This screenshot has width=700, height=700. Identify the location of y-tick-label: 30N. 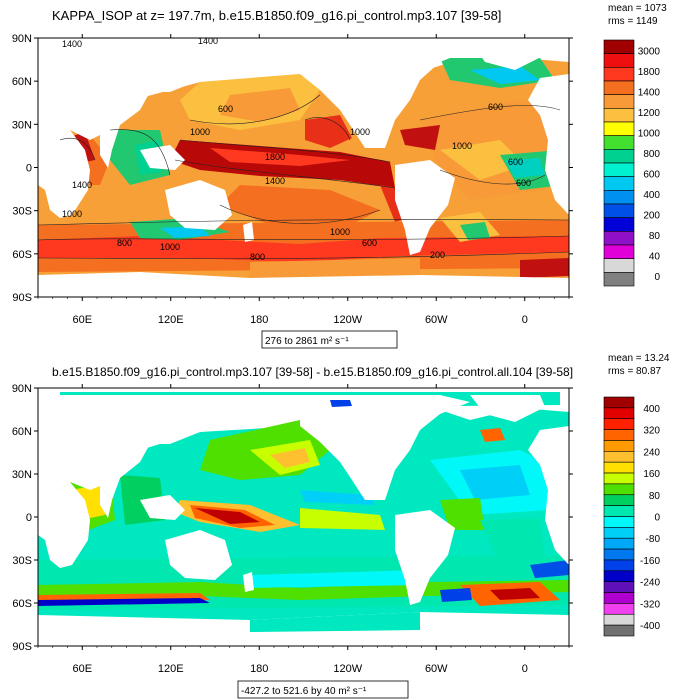
(22, 125).